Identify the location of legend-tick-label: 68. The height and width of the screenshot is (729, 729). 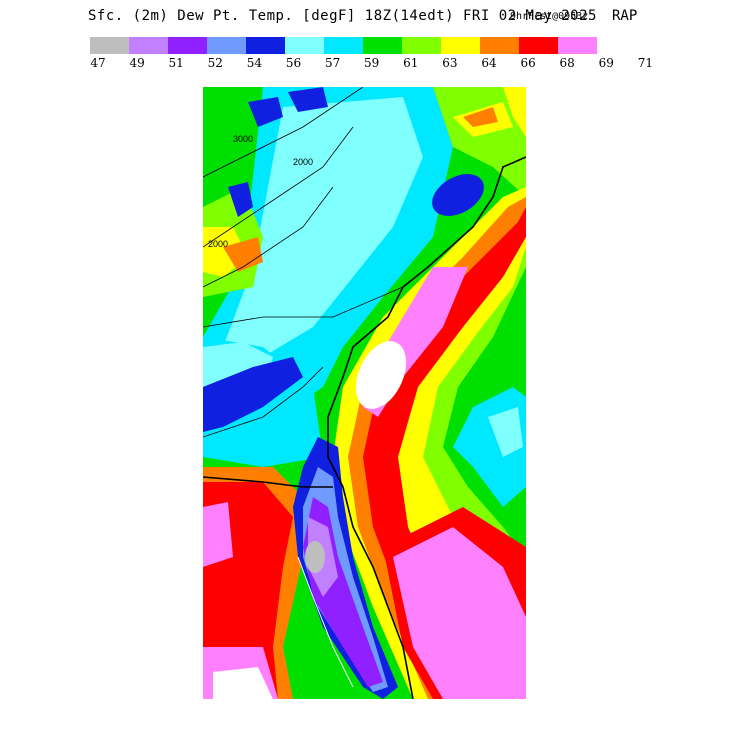
(567, 63).